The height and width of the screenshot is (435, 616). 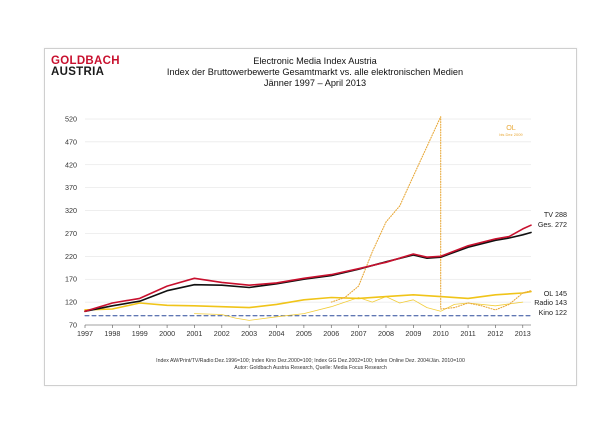 What do you see at coordinates (467, 333) in the screenshot?
I see `x-tick-label: 2011` at bounding box center [467, 333].